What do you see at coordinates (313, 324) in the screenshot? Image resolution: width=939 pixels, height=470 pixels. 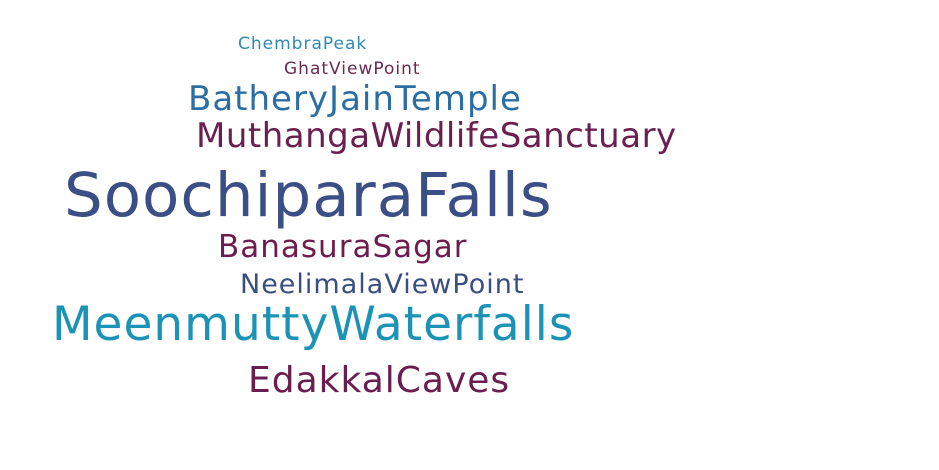 I see `word-meenmutty-waterfalls: MeenmuttyWaterfalls` at bounding box center [313, 324].